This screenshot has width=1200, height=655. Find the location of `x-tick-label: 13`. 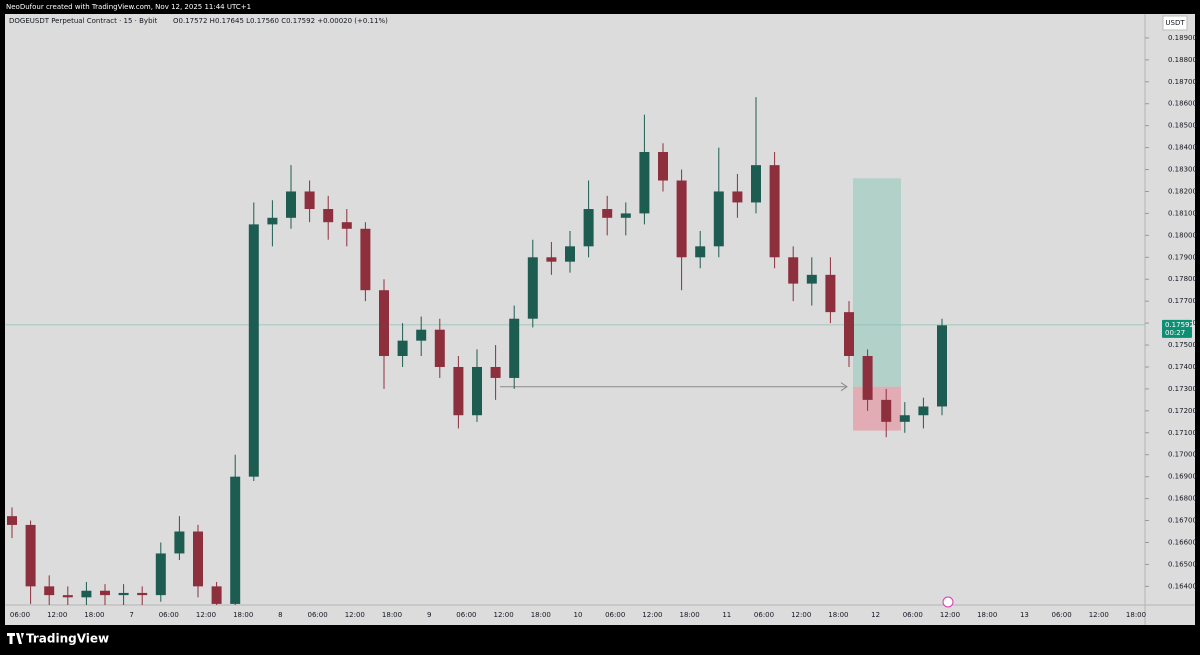

x-tick-label: 13 is located at coordinates (1024, 615).